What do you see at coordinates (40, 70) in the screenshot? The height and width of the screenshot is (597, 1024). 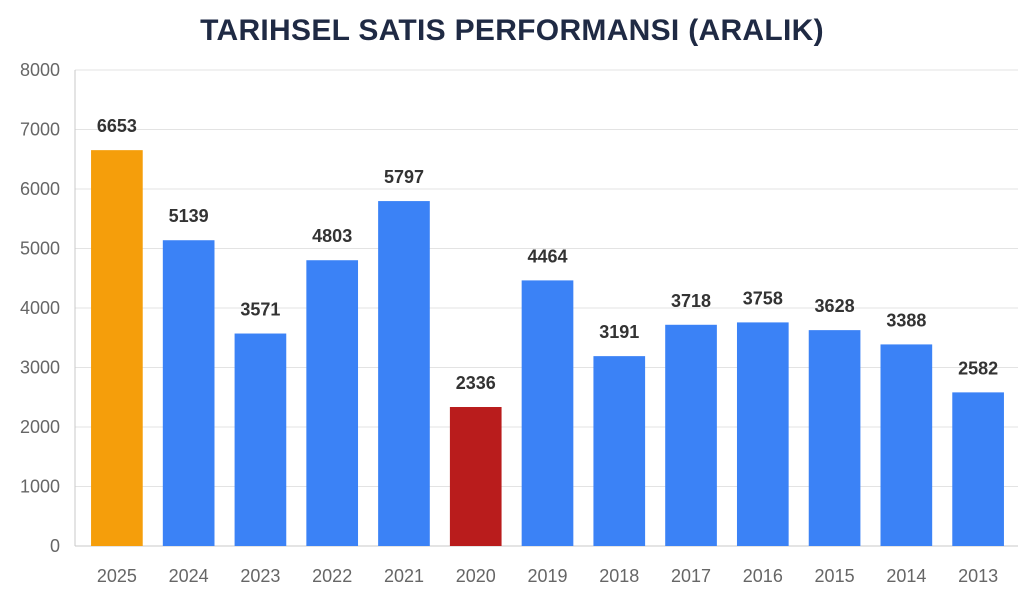 I see `y-tick-label-8000: 8000` at bounding box center [40, 70].